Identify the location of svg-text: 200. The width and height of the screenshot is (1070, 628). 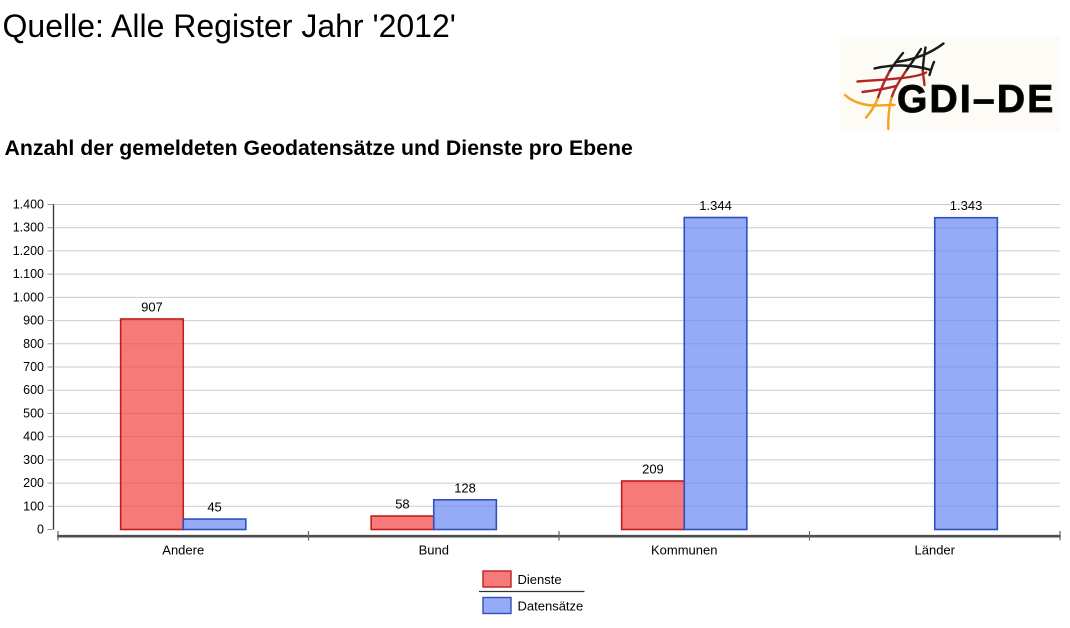
(33, 483).